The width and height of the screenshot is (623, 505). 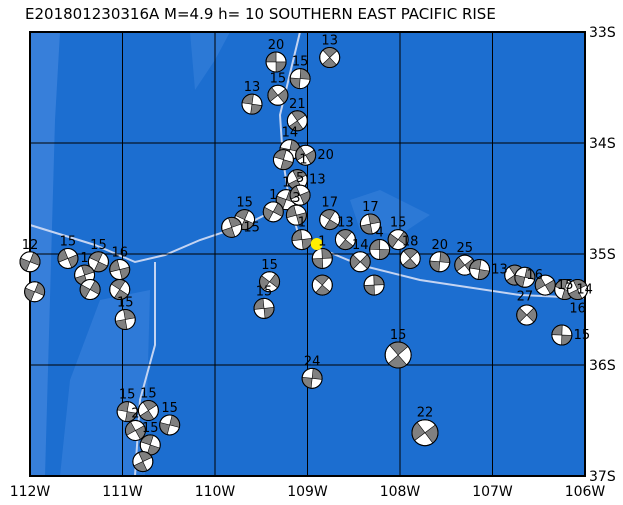 I want to click on depth-label: 22, so click(x=425, y=413).